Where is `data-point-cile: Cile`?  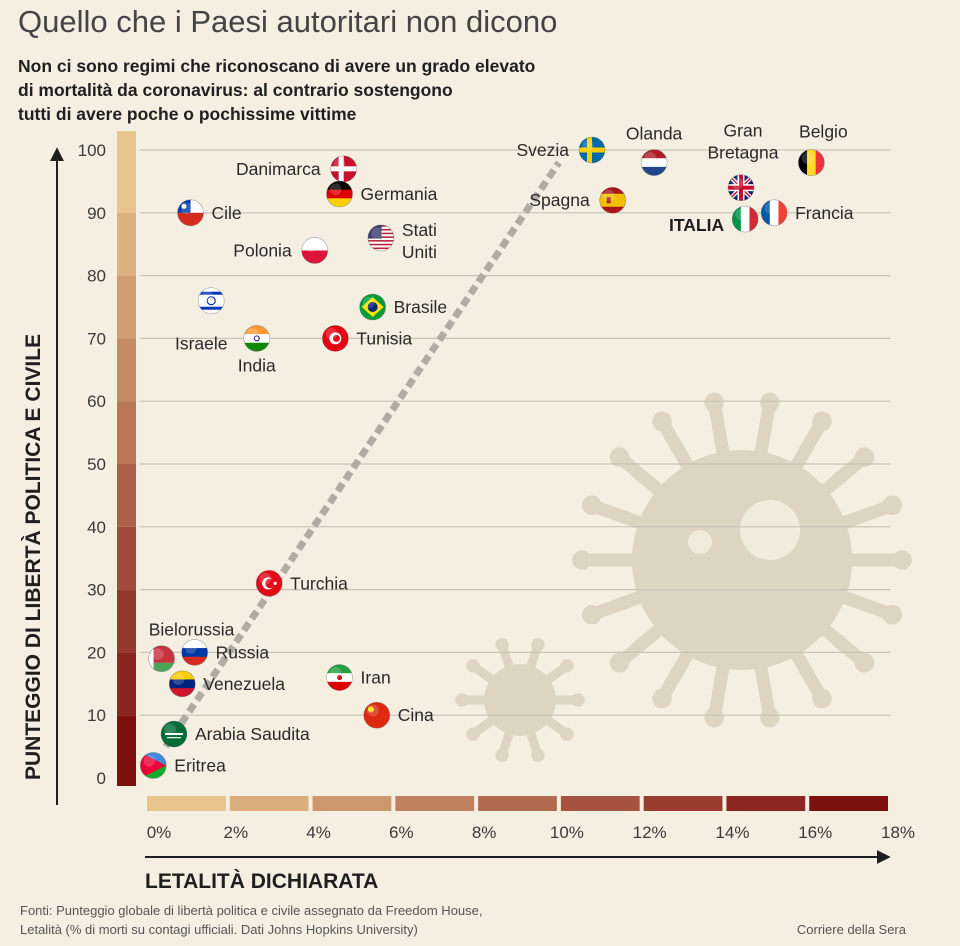 data-point-cile: Cile is located at coordinates (209, 213).